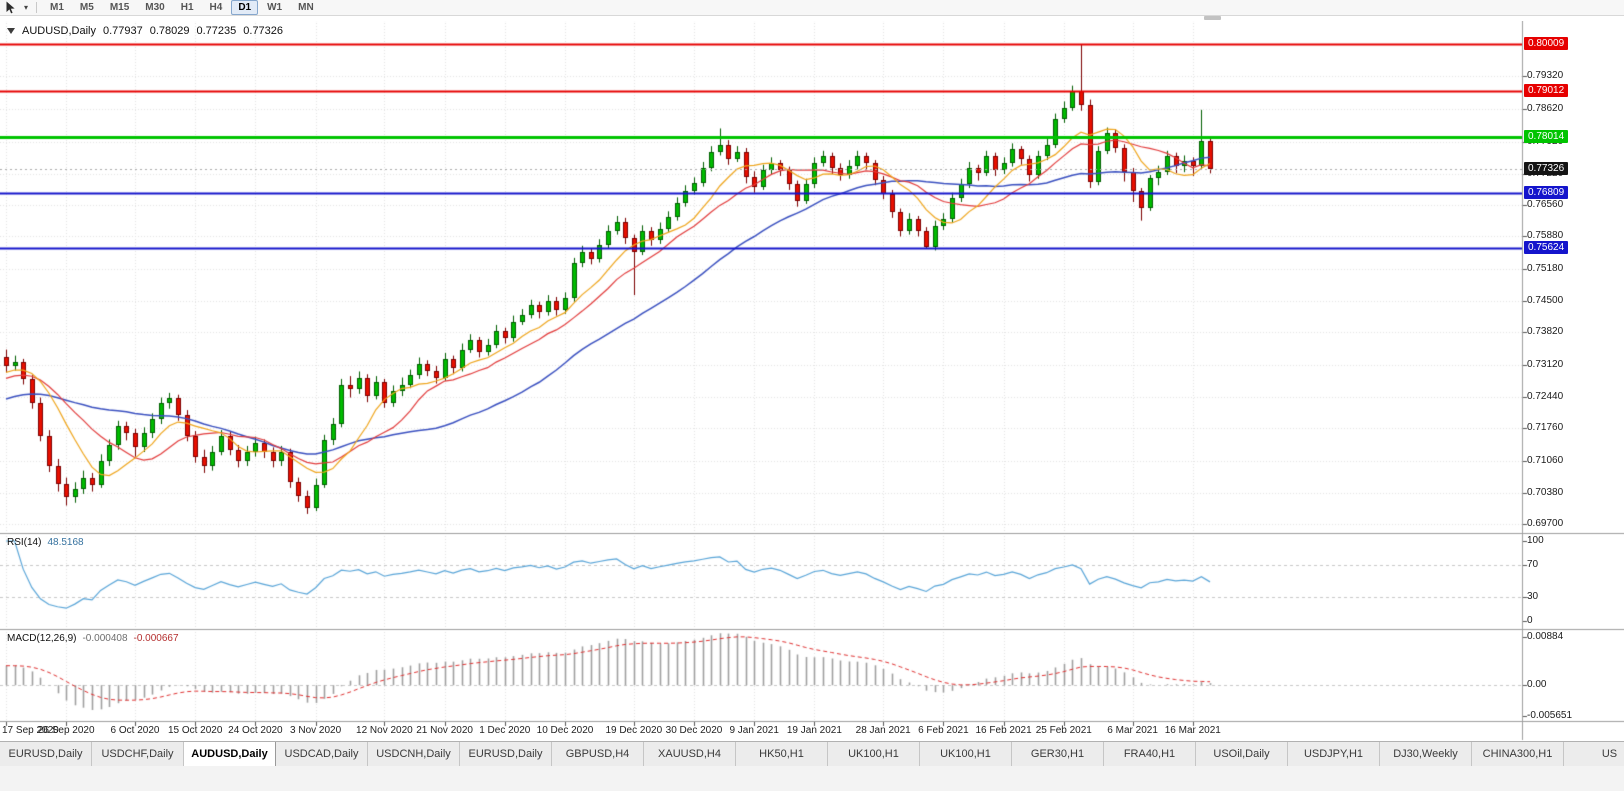 The width and height of the screenshot is (1624, 791). Describe the element at coordinates (25, 7) in the screenshot. I see `chart-menu-caret-icon: ▾` at that location.